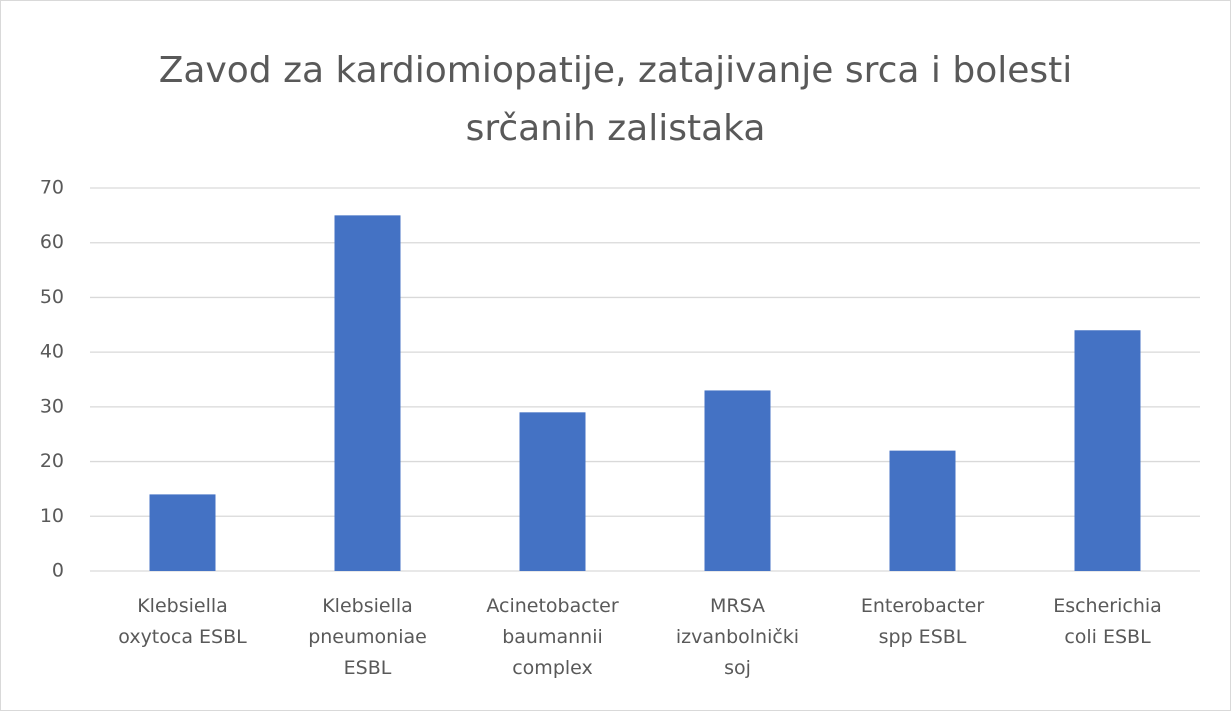  I want to click on y-tick-label: 30, so click(52, 406).